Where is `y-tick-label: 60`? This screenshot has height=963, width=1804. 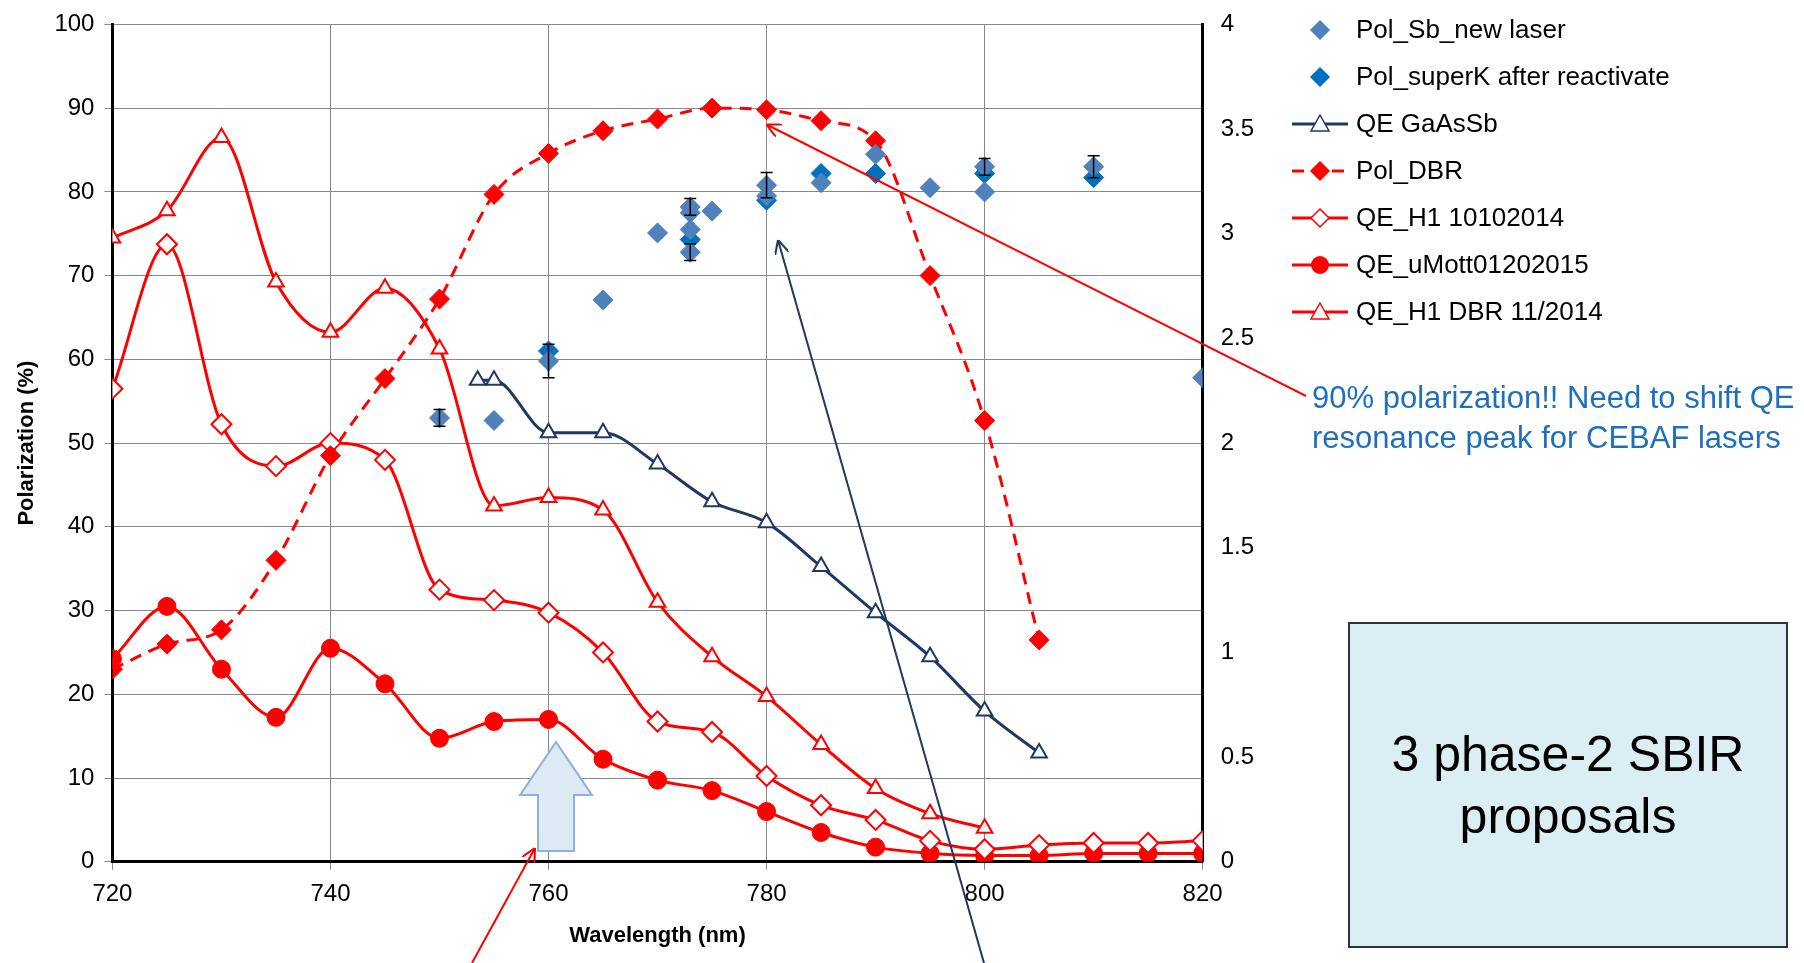
y-tick-label: 60 is located at coordinates (81, 357).